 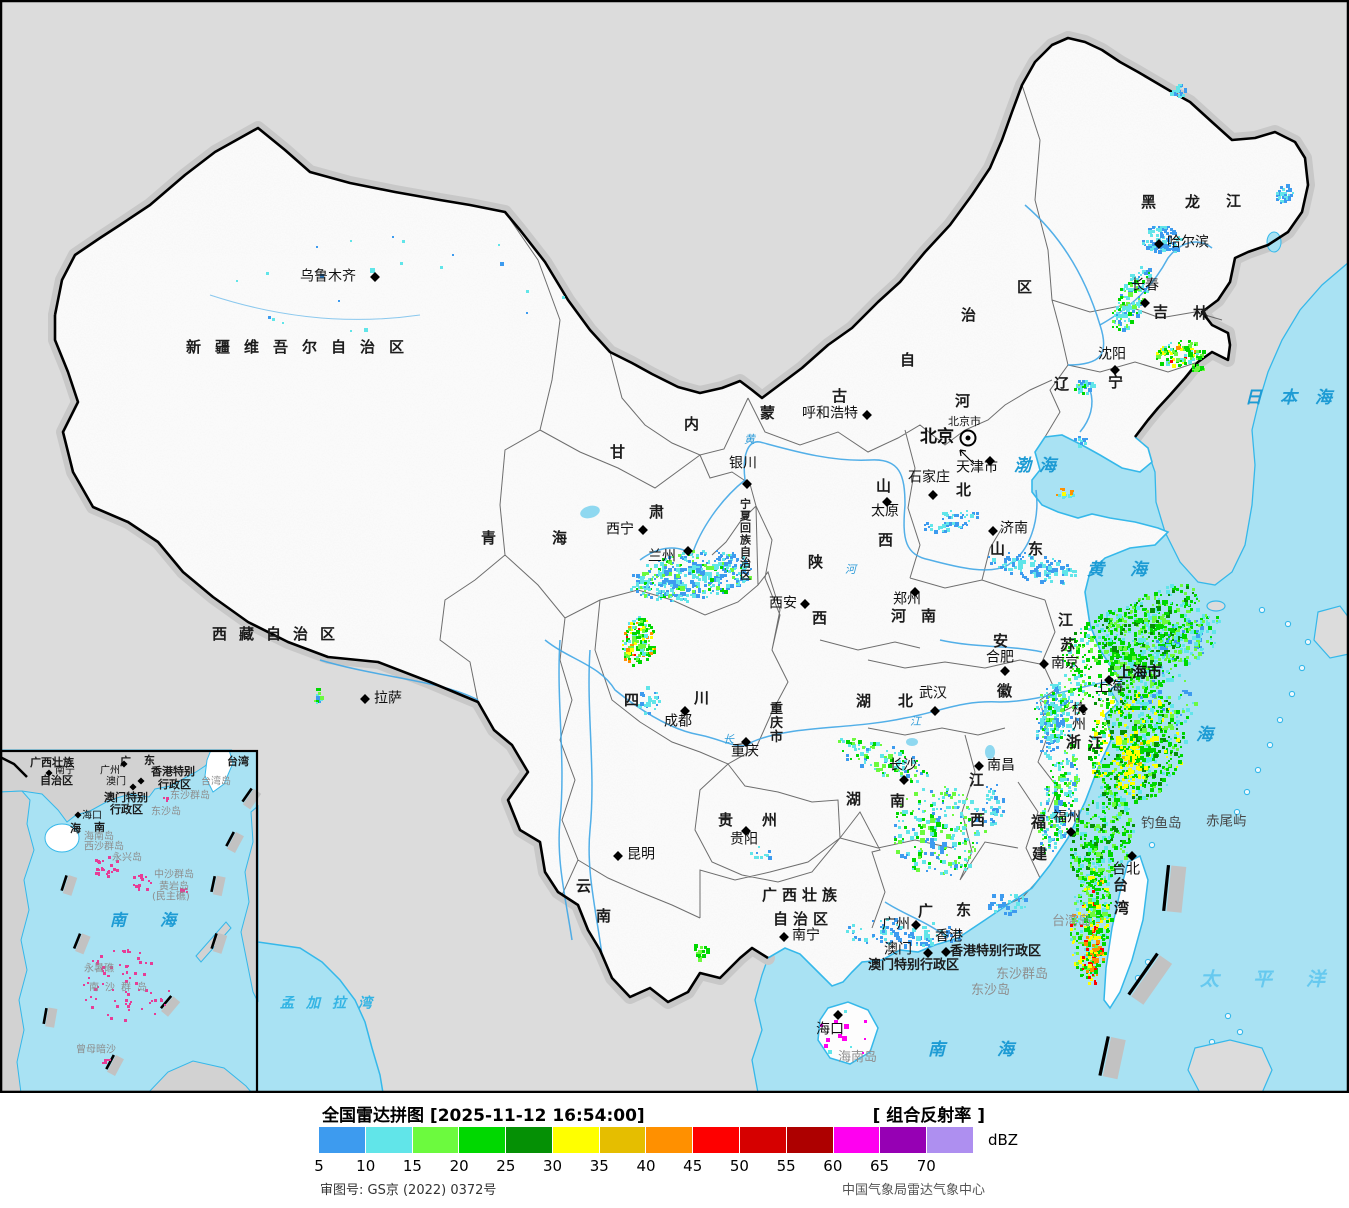 What do you see at coordinates (366, 1166) in the screenshot?
I see `colorbar-tick: 10` at bounding box center [366, 1166].